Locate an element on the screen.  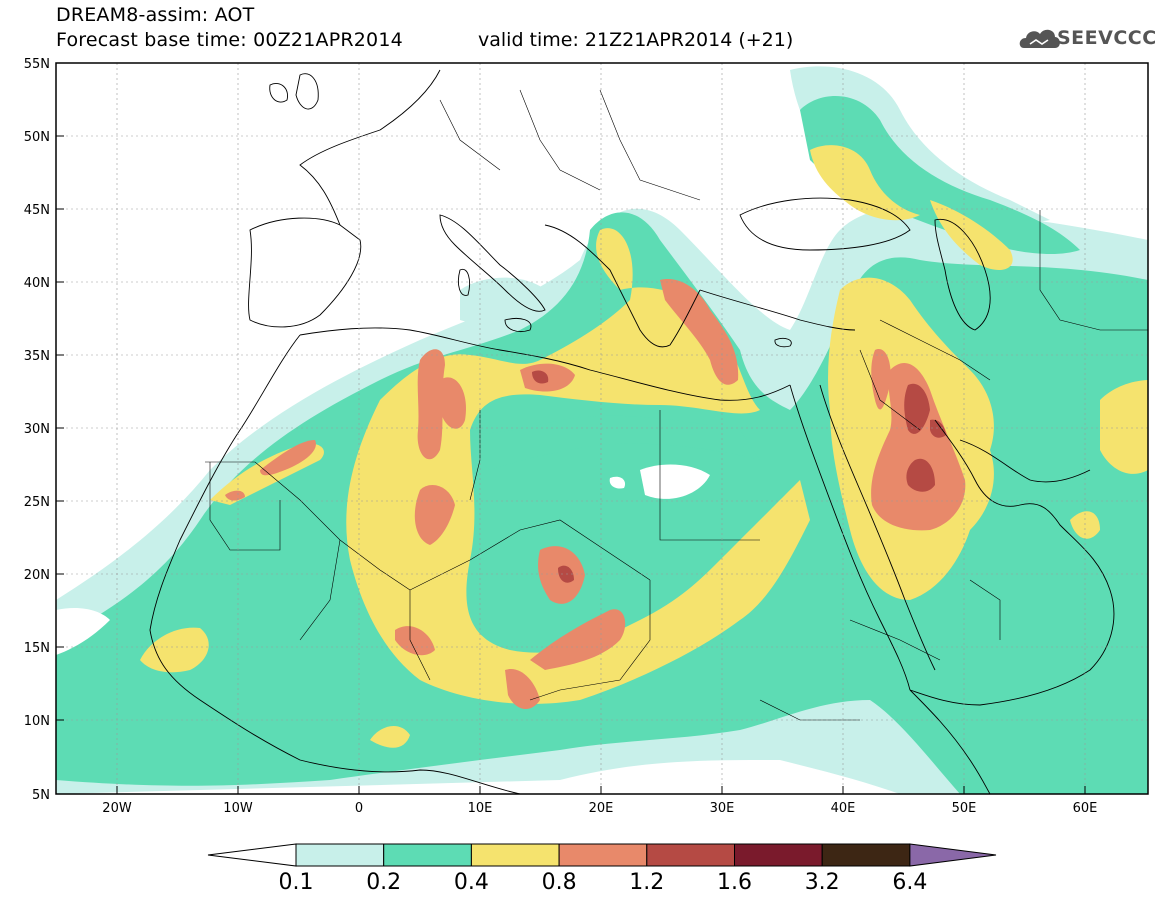
lat-label: 20N is located at coordinates (37, 575).